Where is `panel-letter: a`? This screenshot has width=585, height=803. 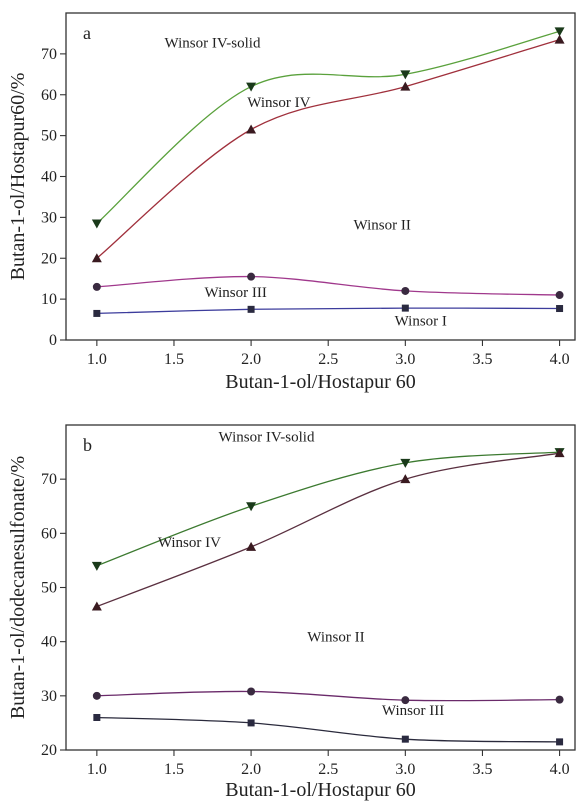 panel-letter: a is located at coordinates (87, 33).